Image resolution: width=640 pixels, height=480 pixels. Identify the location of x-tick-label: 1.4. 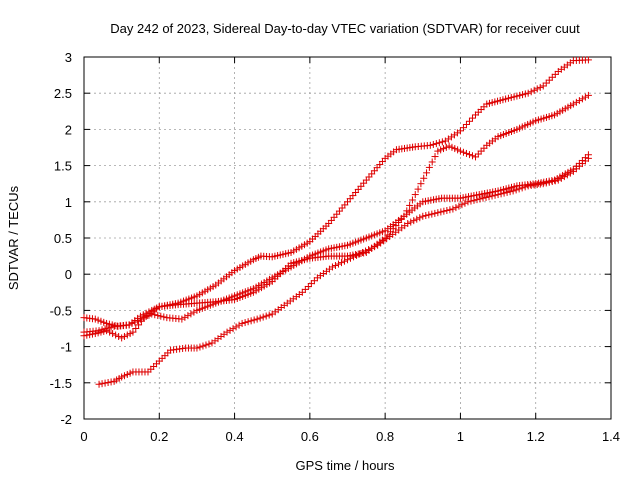
(611, 436).